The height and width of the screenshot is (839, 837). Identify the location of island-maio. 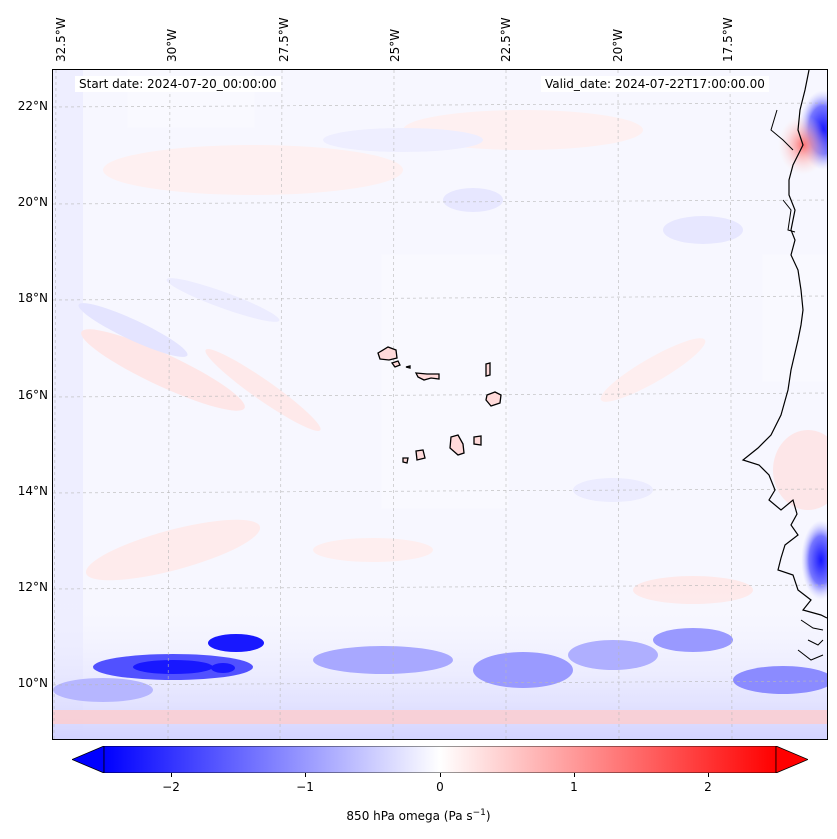
(477, 440).